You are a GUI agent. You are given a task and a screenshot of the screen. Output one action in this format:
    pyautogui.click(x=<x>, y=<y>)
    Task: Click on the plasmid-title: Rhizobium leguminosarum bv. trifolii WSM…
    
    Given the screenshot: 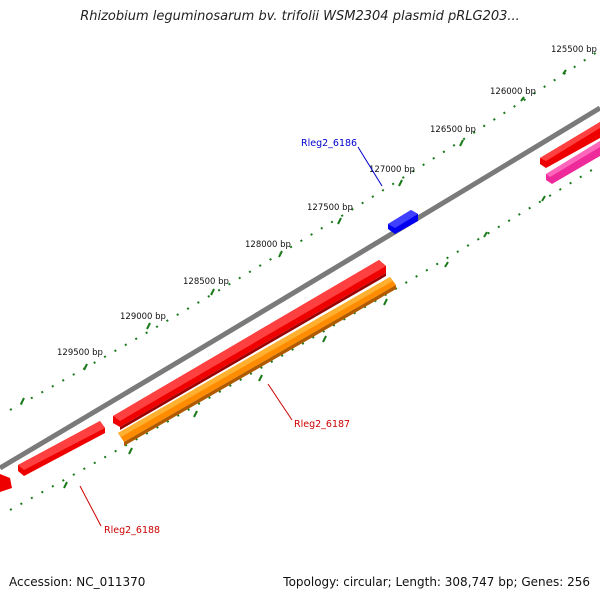 What is the action you would take?
    pyautogui.click(x=300, y=16)
    